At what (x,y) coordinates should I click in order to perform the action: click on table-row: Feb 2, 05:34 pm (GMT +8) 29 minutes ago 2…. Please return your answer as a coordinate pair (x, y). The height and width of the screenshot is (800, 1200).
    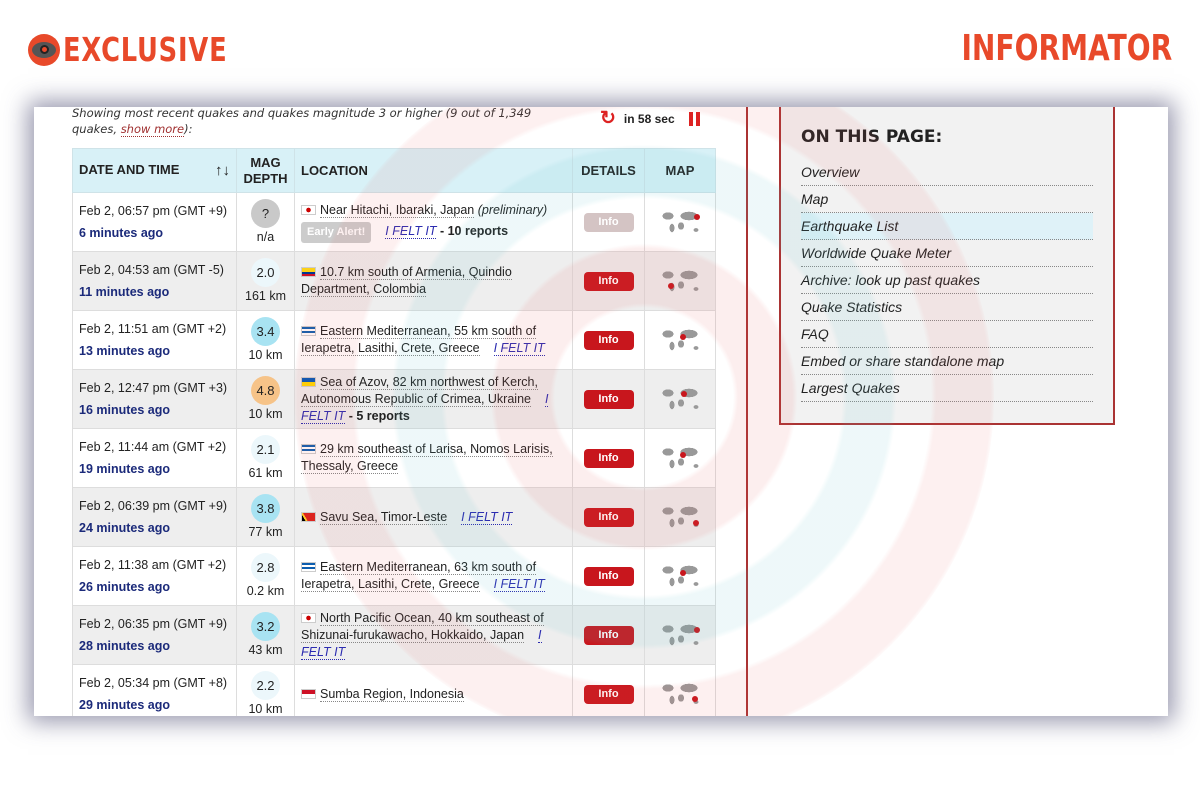
    Looking at the image, I should click on (394, 690).